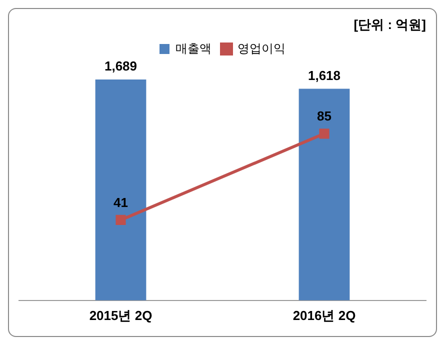  Describe the element at coordinates (194, 48) in the screenshot. I see `legend-label: 매출액` at that location.